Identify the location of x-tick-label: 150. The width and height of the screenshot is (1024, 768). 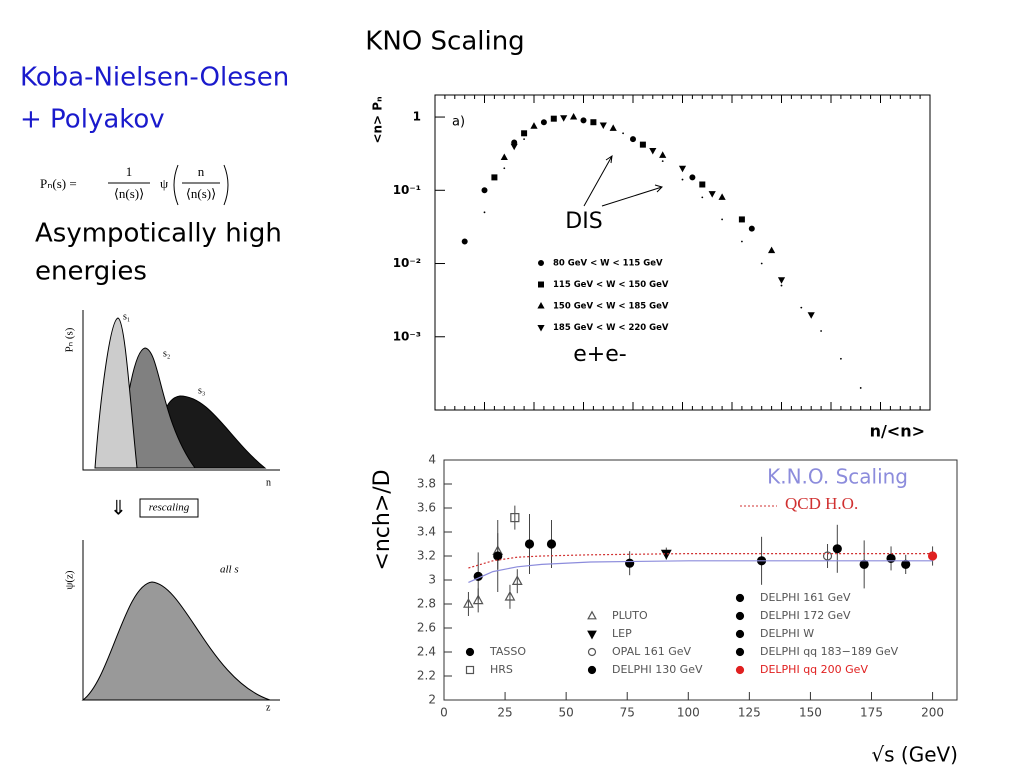
(810, 713).